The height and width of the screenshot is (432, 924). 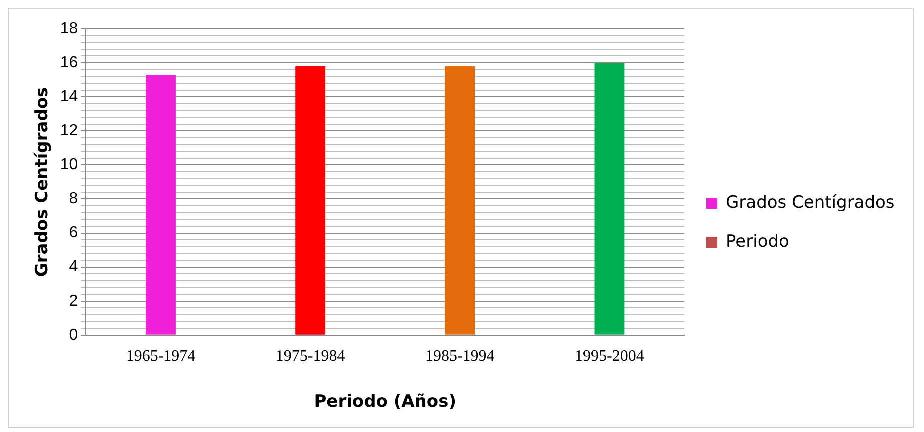 I want to click on y-tick-label: 18, so click(x=69, y=29).